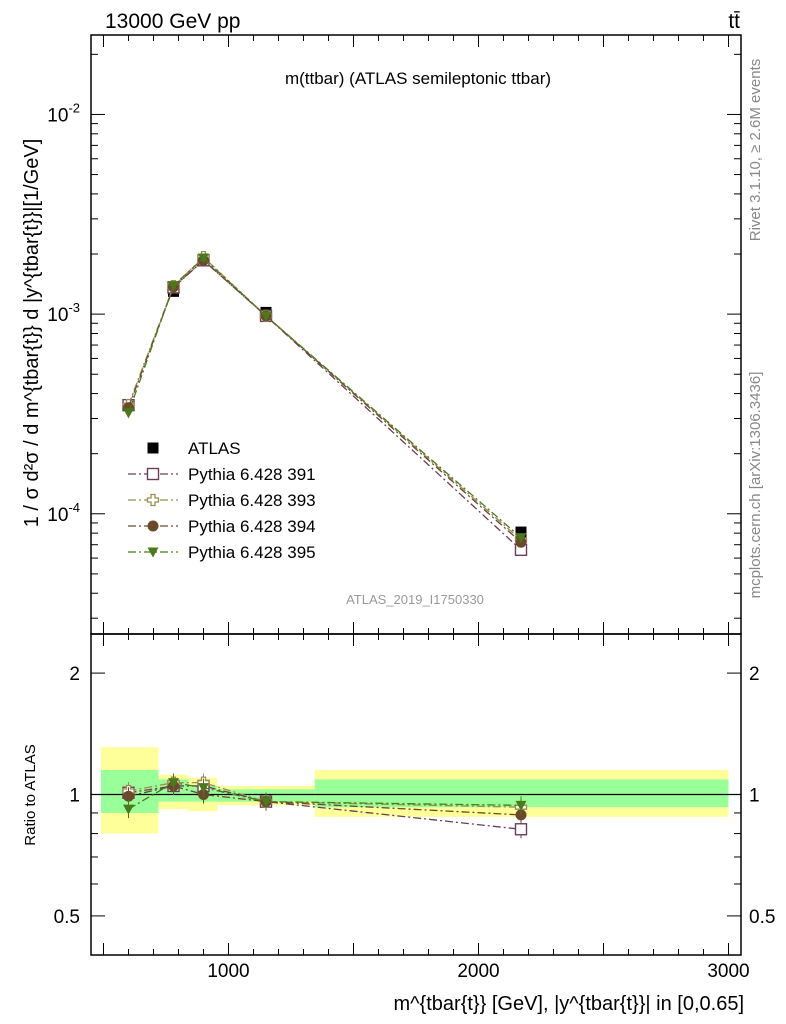  What do you see at coordinates (252, 526) in the screenshot?
I see `legend-label: Pythia 6.428 394` at bounding box center [252, 526].